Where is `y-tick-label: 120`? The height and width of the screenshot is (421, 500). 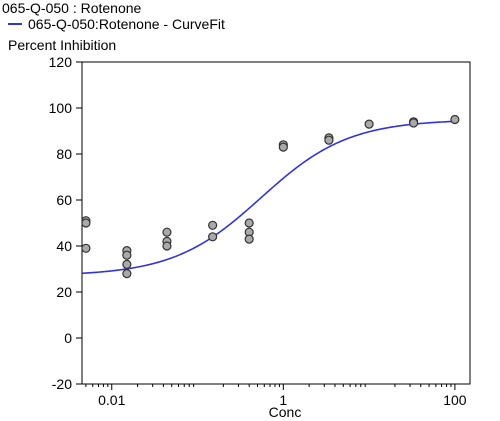 y-tick-label: 120 is located at coordinates (61, 62).